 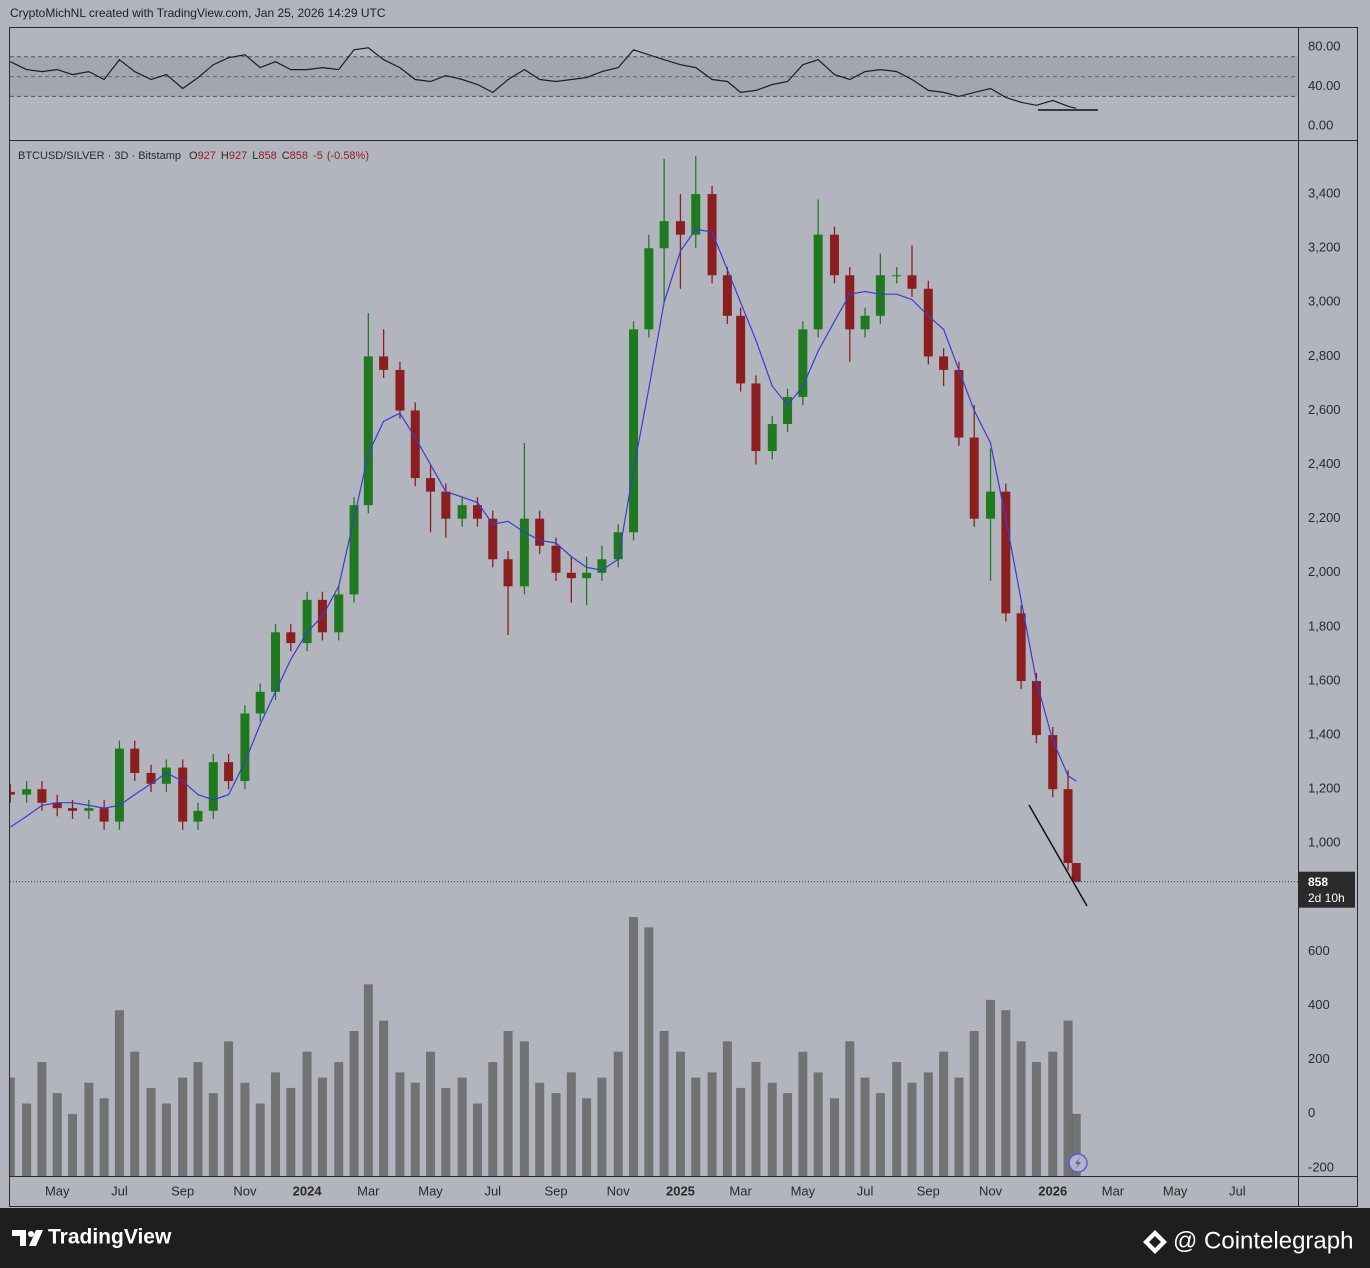 I want to click on legend-key: O, so click(x=193, y=156).